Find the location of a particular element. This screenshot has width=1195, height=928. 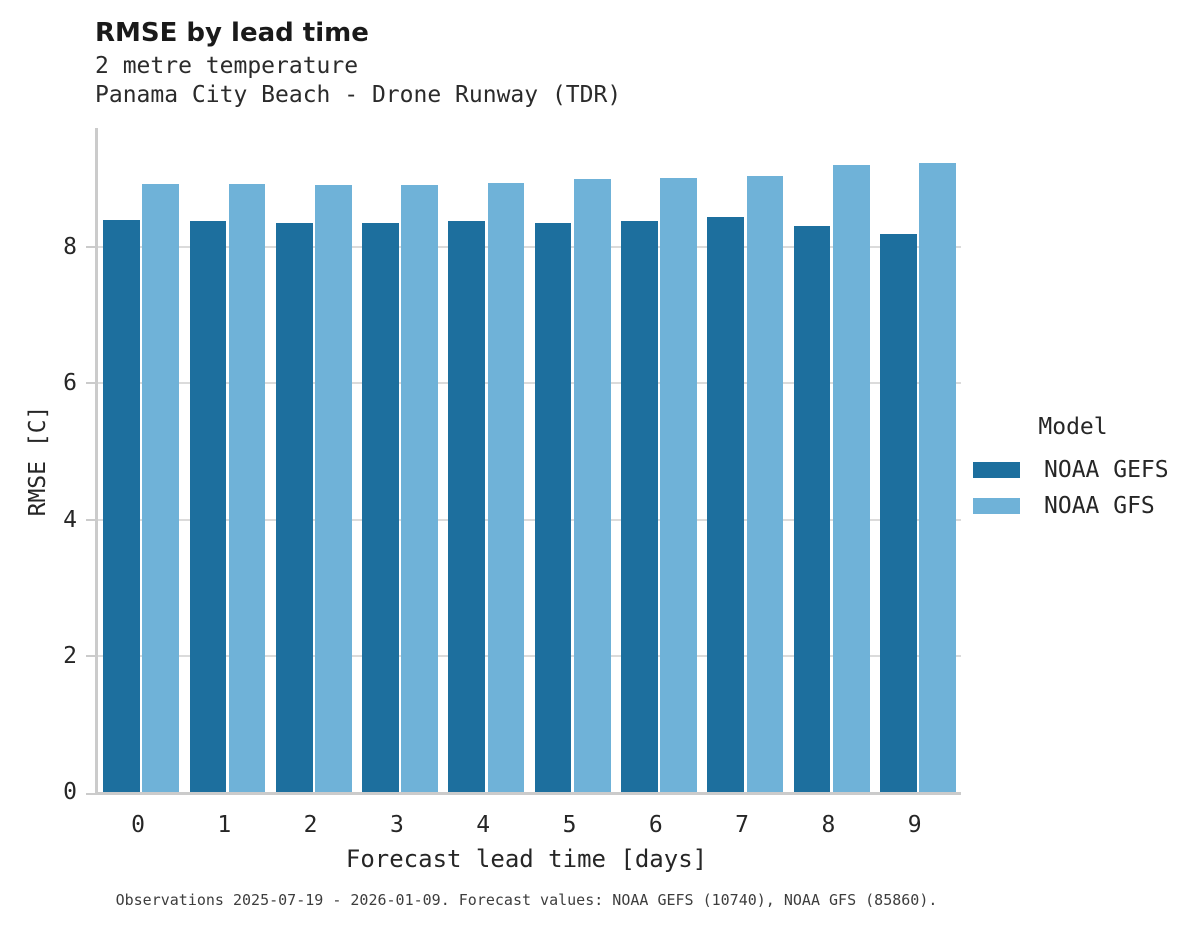

x-tick-label-4: 4 is located at coordinates (483, 825).